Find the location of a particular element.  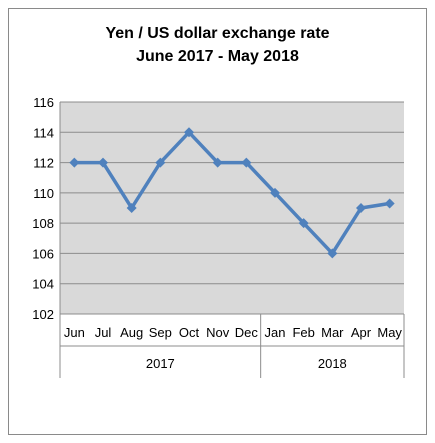

y-tick-label: 114 is located at coordinates (43, 132).